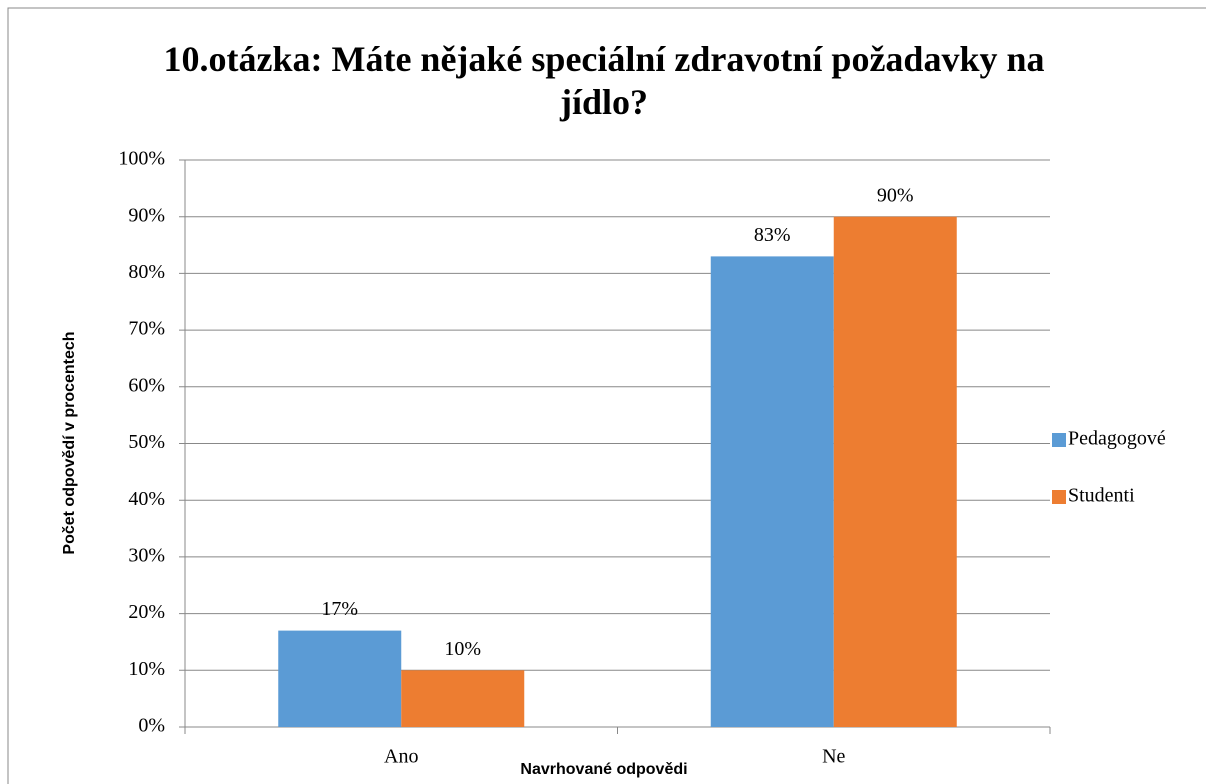  Describe the element at coordinates (146, 499) in the screenshot. I see `y-tick-label: 40%` at that location.